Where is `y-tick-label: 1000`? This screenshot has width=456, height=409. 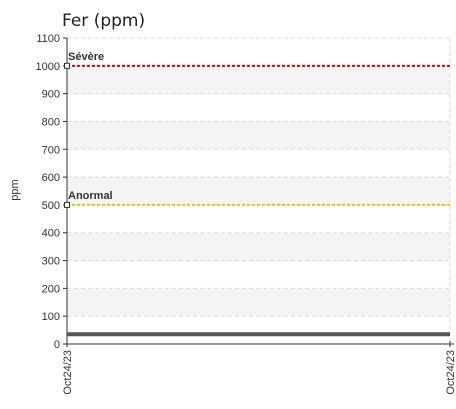
y-tick-label: 1000 is located at coordinates (48, 67).